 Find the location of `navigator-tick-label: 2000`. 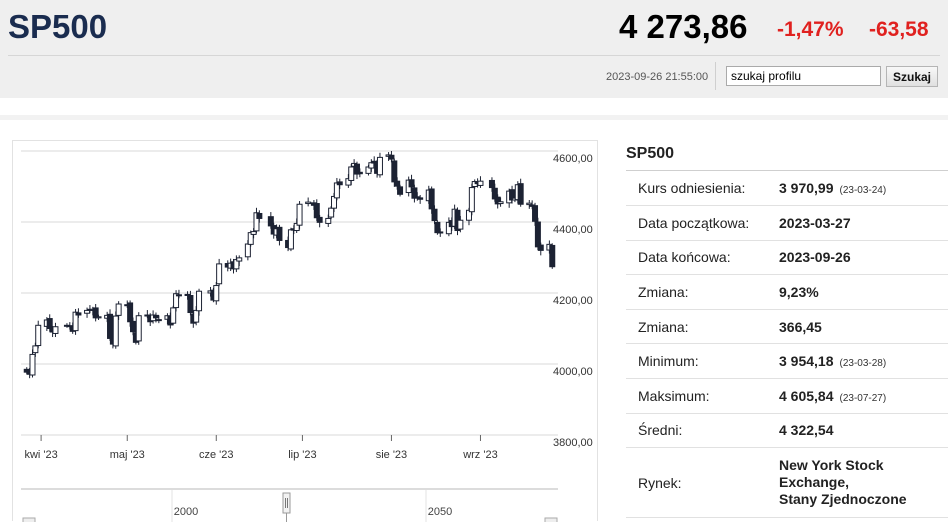

navigator-tick-label: 2000 is located at coordinates (186, 512).